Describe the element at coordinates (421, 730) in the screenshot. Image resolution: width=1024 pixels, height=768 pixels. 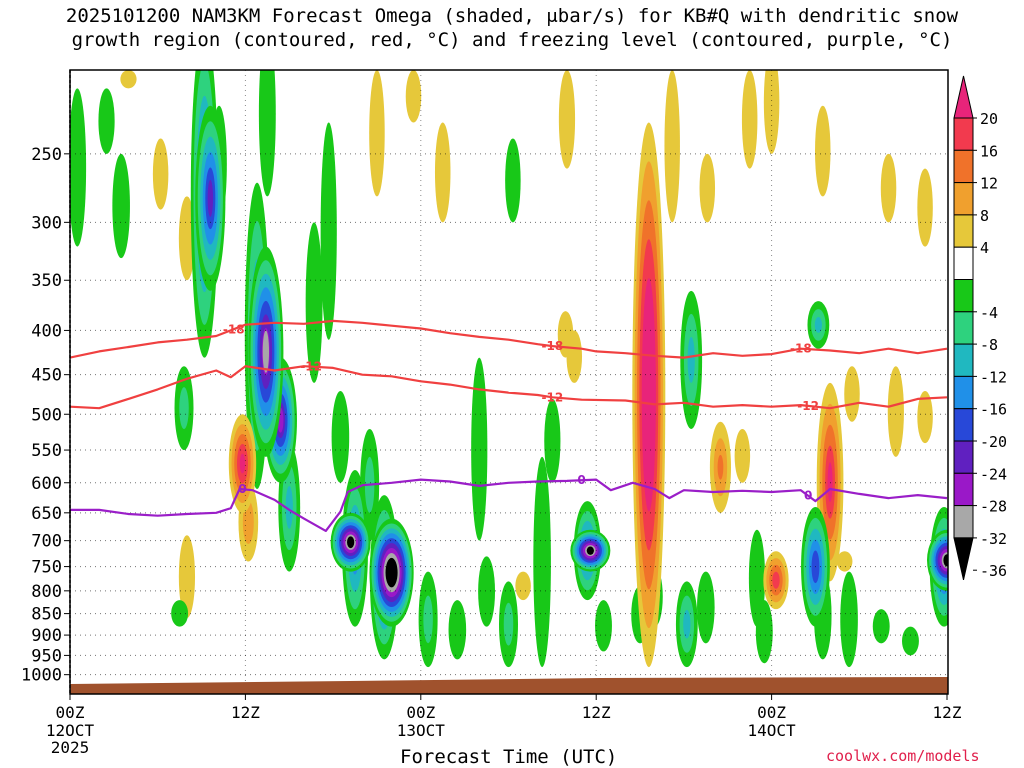
I see `x-tick-date: 13OCT` at that location.